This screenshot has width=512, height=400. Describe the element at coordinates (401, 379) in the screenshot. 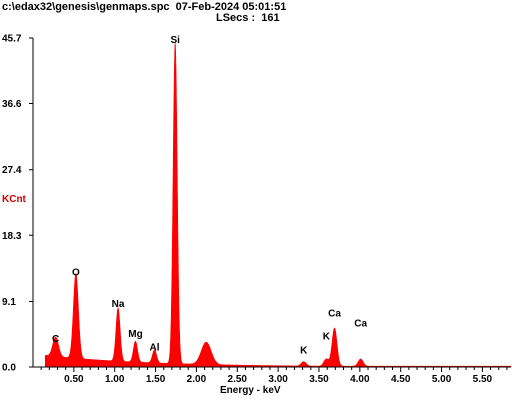

I see `x-tick-label: 4.50` at that location.